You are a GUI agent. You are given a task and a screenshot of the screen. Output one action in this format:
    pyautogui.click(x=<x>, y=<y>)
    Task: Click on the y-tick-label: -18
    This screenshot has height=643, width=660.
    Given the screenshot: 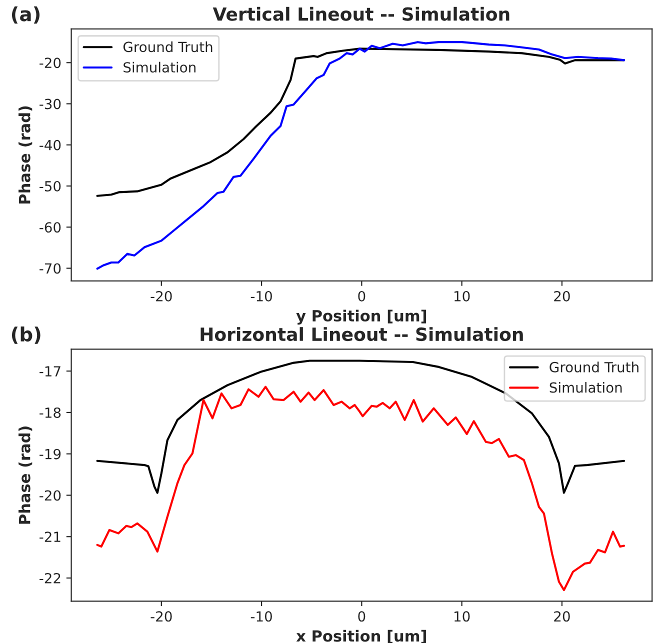 What is the action you would take?
    pyautogui.click(x=50, y=412)
    